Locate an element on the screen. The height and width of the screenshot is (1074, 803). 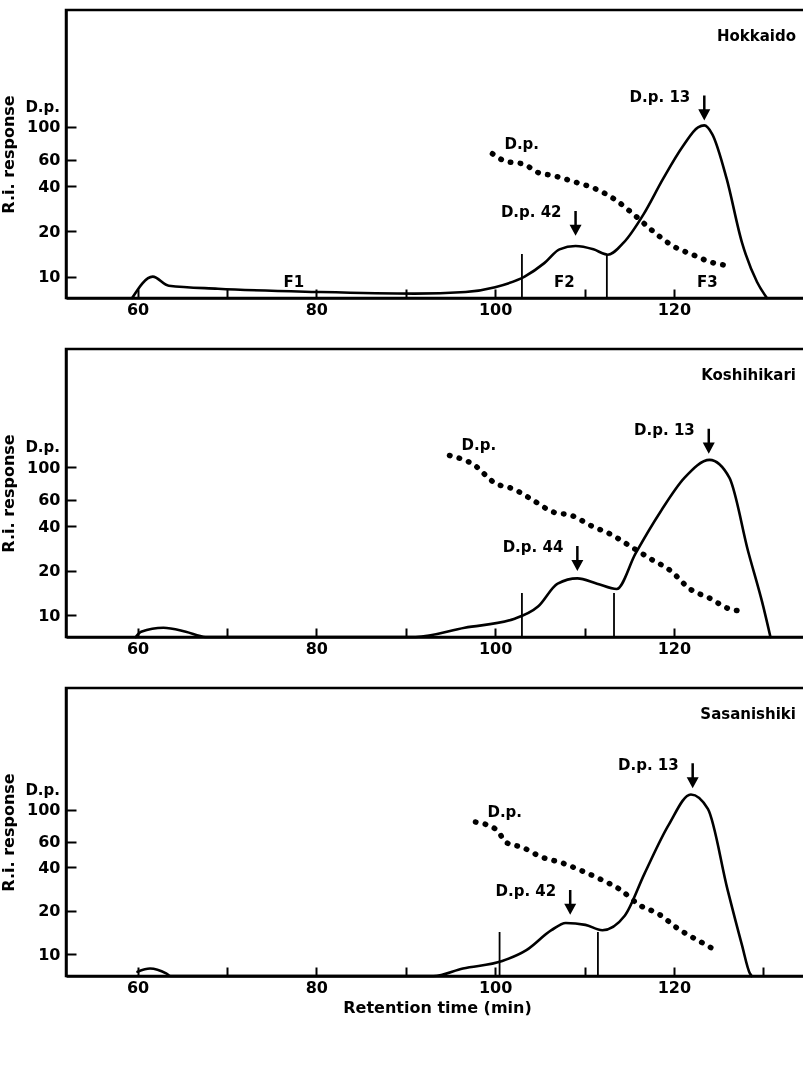
text: Sasanishiki is located at coordinates (748, 714).